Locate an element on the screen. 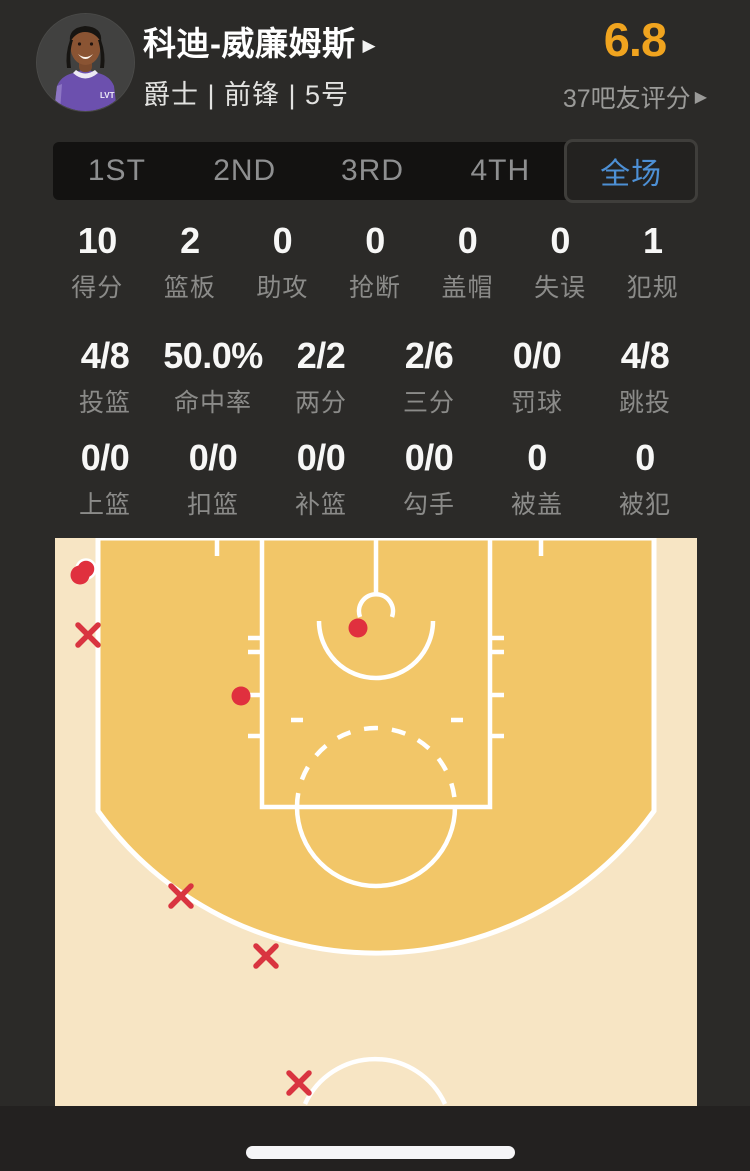 Image resolution: width=750 pixels, height=1171 pixels. stat-助攻: 0 助攻 is located at coordinates (282, 262).